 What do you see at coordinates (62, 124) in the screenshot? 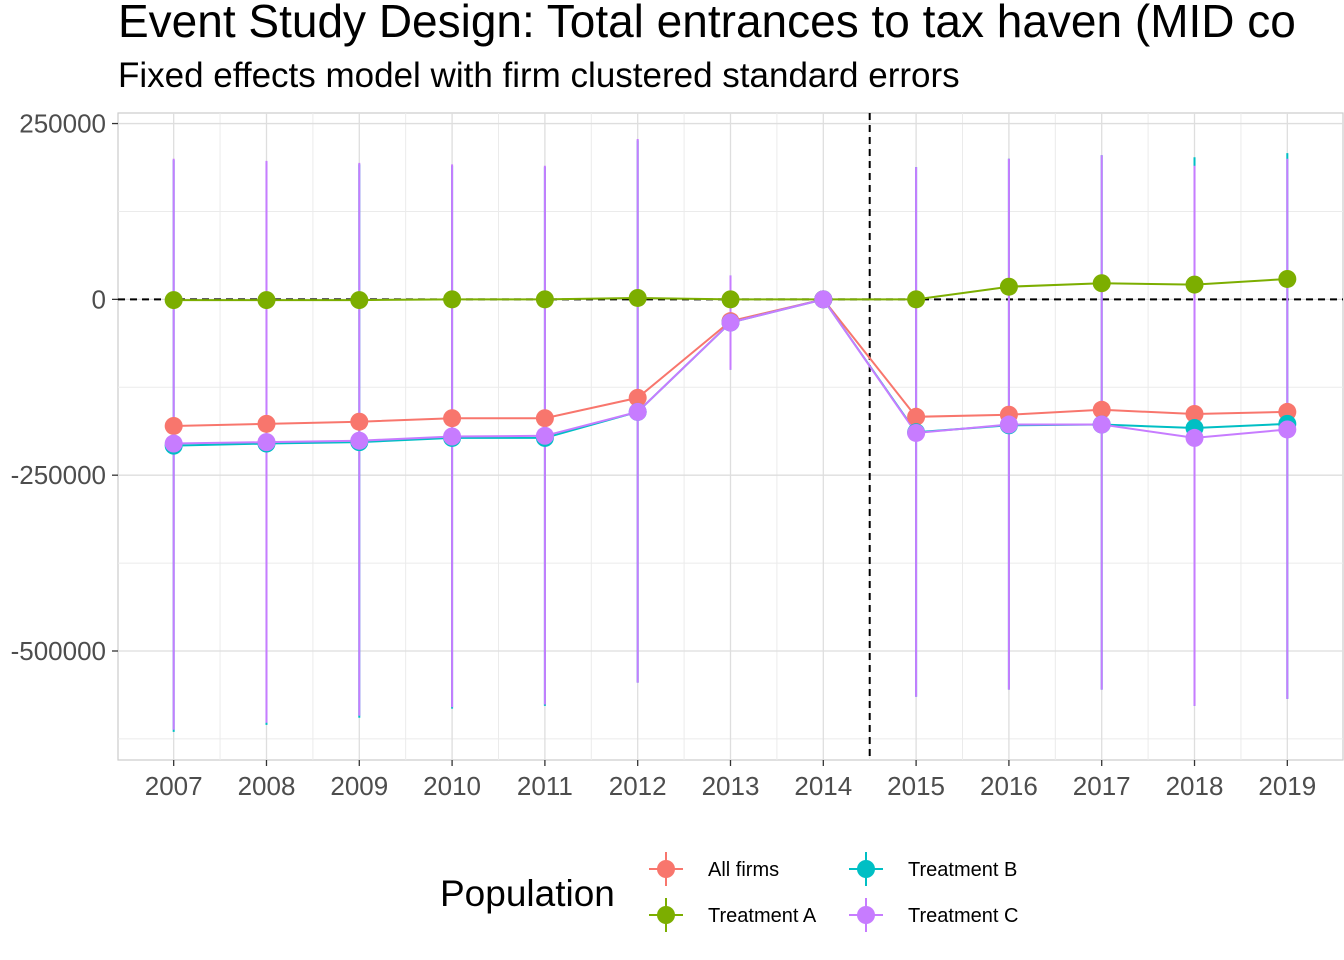
I see `y-tick-label: 250000` at bounding box center [62, 124].